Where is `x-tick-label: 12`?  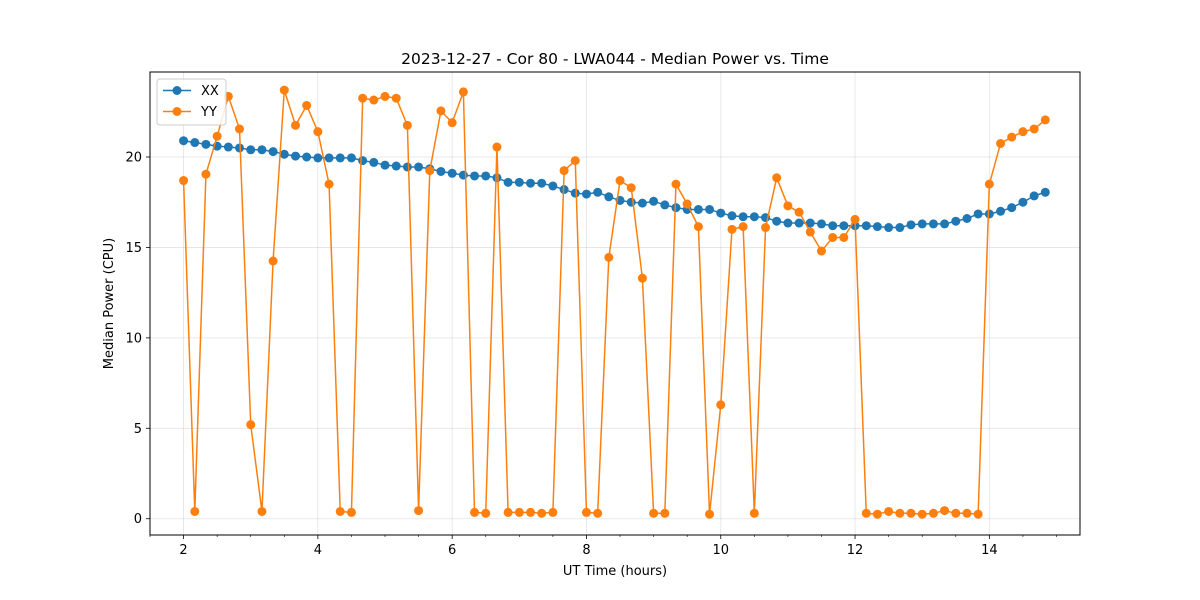
x-tick-label: 12 is located at coordinates (855, 550).